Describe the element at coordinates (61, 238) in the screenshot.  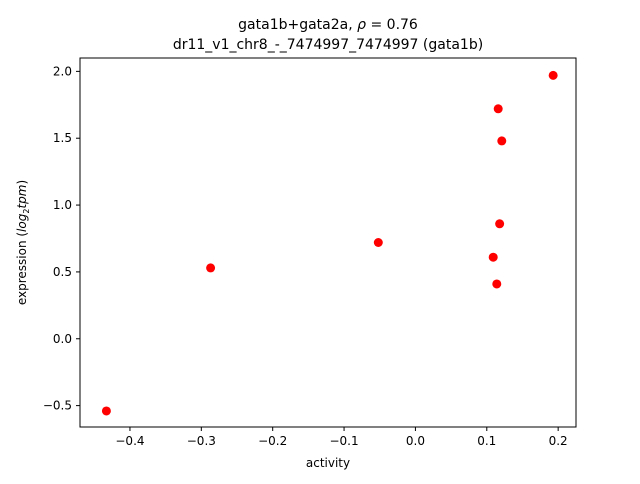
I see `y-axis-ticks: −0.5 0.0 0.5 1.0 1.5 2.0` at that location.